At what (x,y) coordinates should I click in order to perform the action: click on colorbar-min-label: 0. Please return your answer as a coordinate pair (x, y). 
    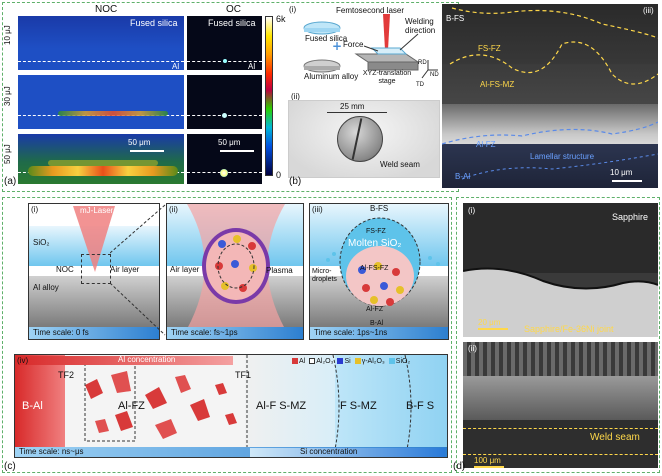
    Looking at the image, I should click on (279, 175).